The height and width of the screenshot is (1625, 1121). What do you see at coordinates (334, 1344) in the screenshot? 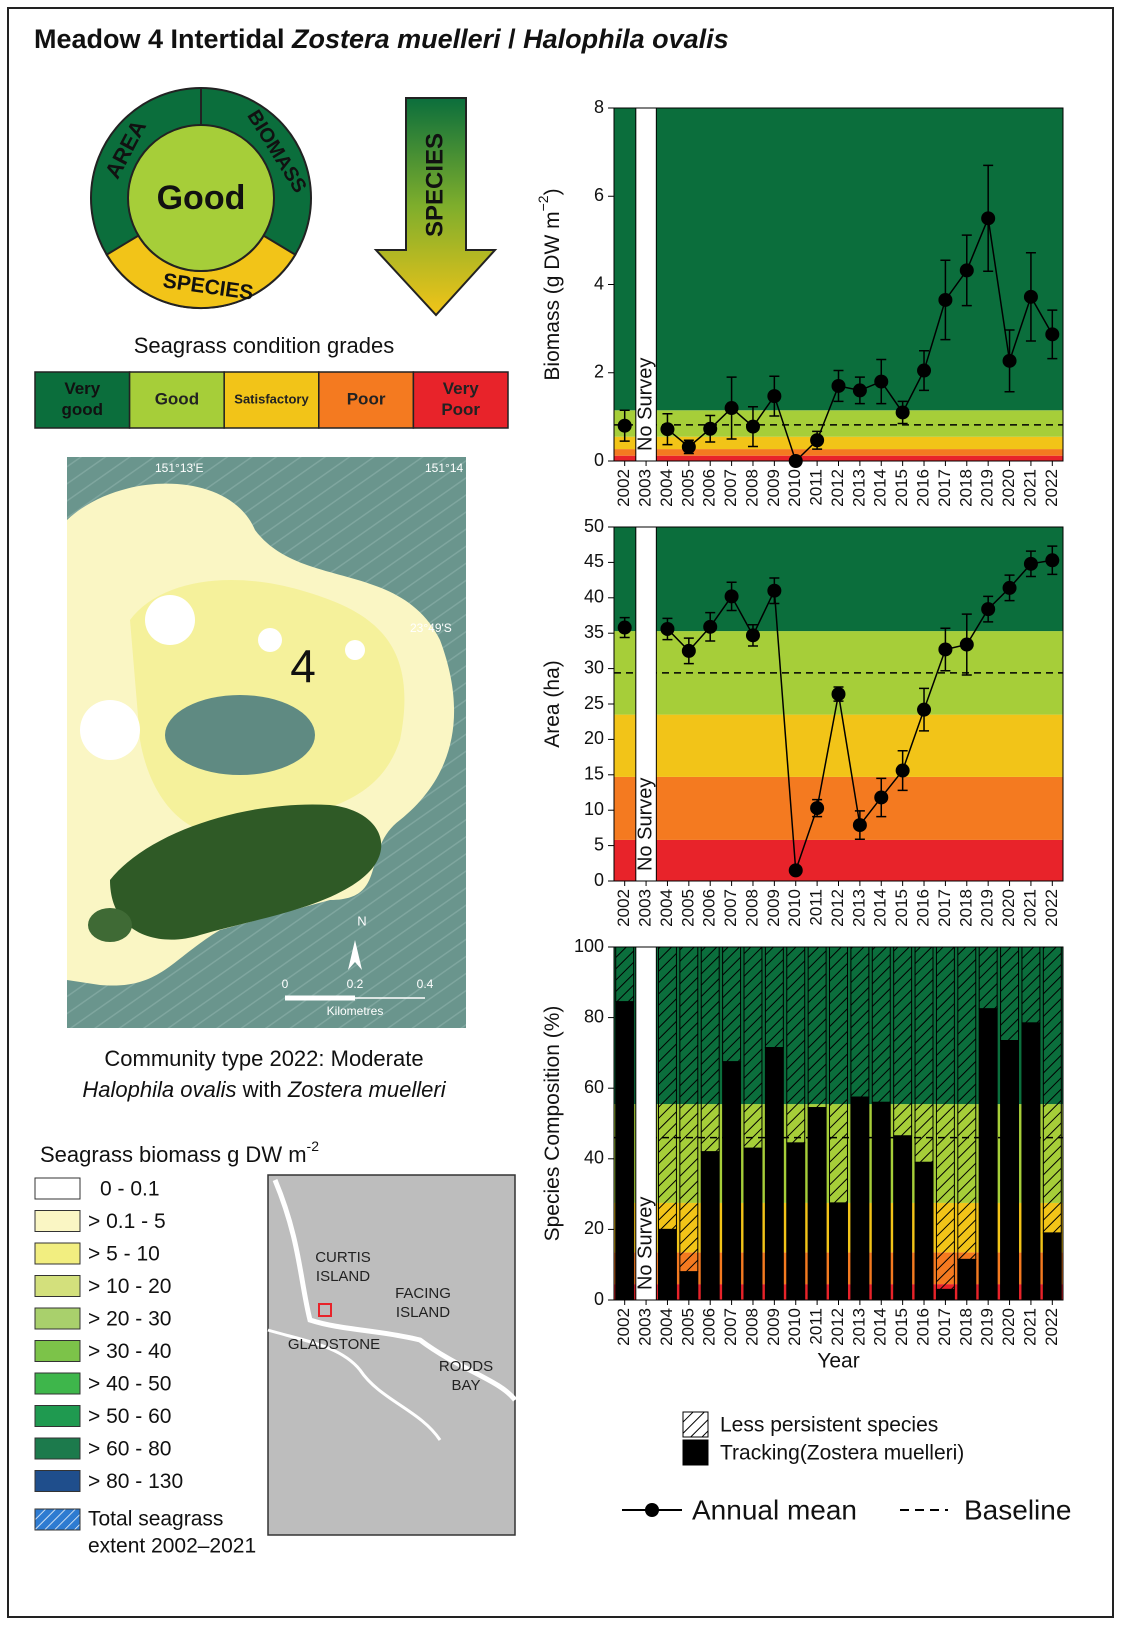
I see `place-label: GLADSTONE` at bounding box center [334, 1344].